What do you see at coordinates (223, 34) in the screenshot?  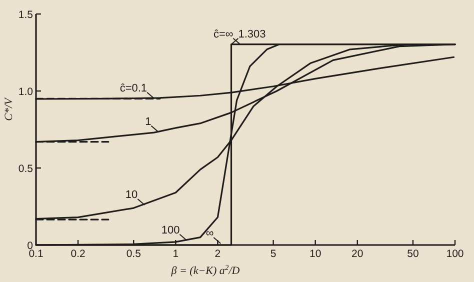 I see `annotation: ĉ=∞` at bounding box center [223, 34].